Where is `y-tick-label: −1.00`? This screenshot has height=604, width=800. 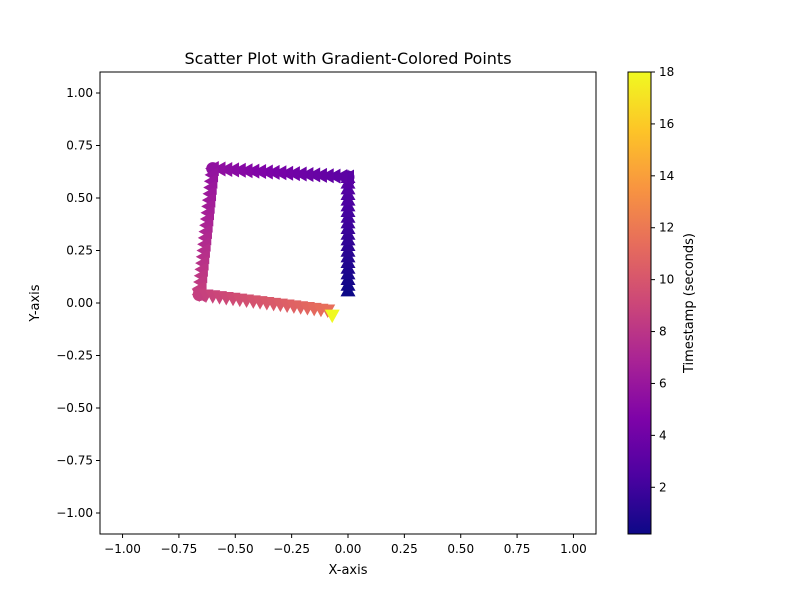 y-tick-label: −1.00 is located at coordinates (74, 513).